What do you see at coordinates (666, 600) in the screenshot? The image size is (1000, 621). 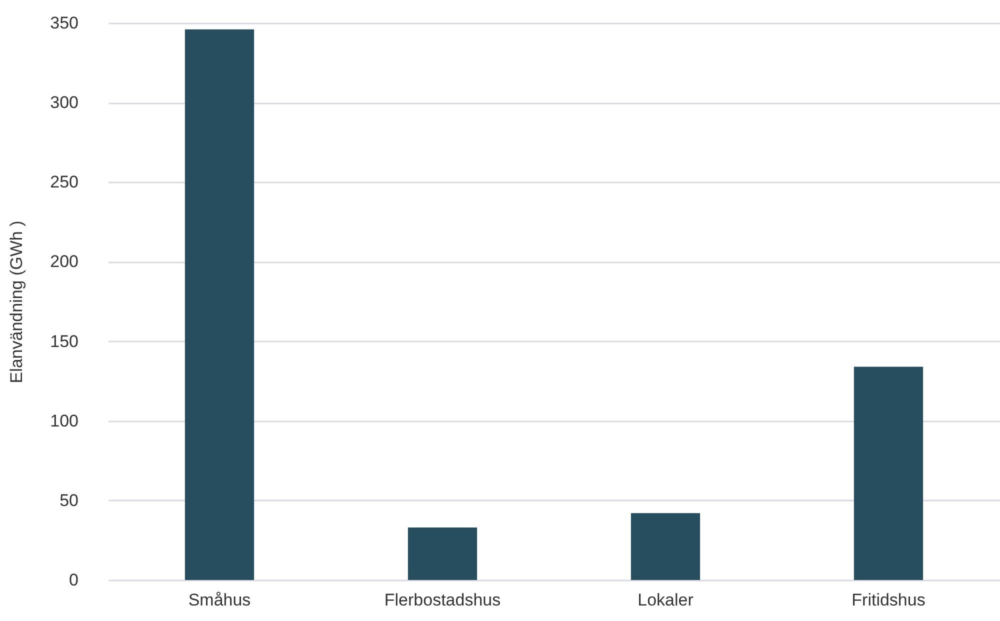 I see `x-tick-label: Lokaler` at bounding box center [666, 600].